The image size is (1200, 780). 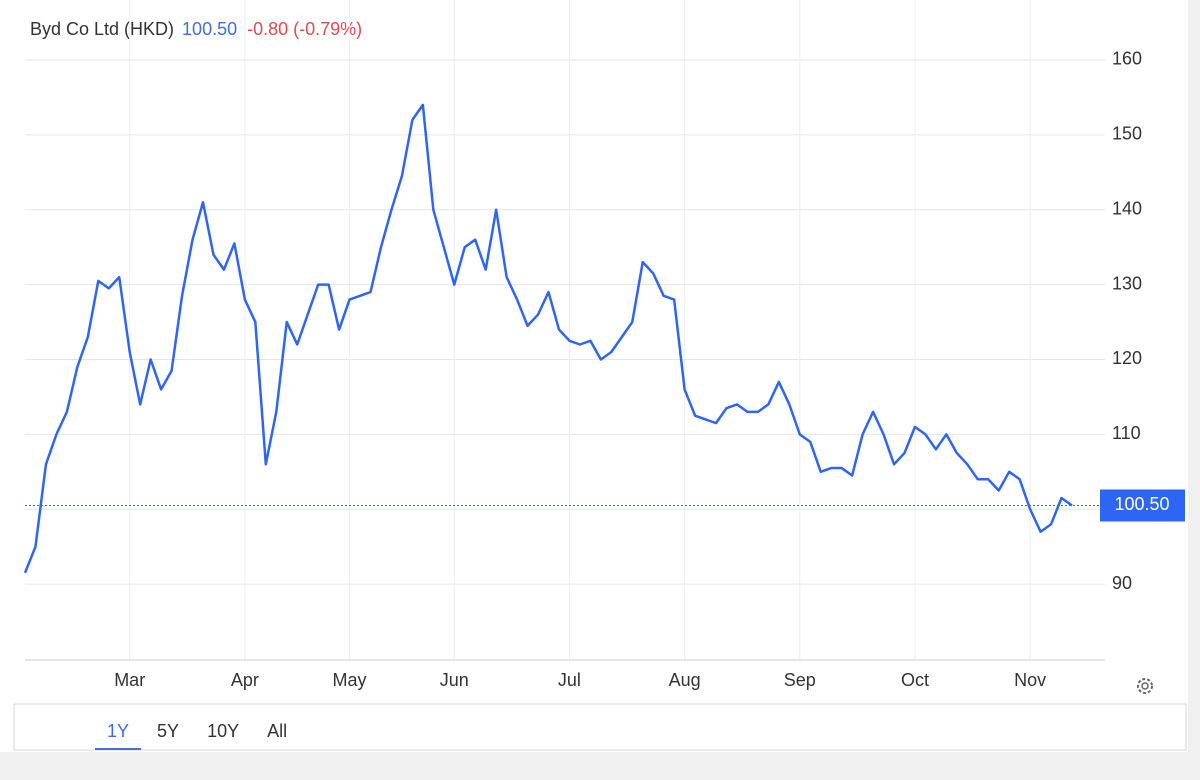 What do you see at coordinates (102, 29) in the screenshot?
I see `chart-title: Byd Co Ltd (HKD)` at bounding box center [102, 29].